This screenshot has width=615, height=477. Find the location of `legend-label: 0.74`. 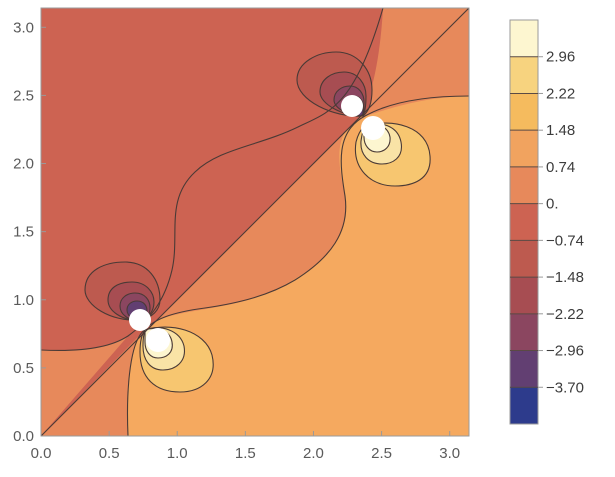

legend-label: 0.74 is located at coordinates (560, 167).